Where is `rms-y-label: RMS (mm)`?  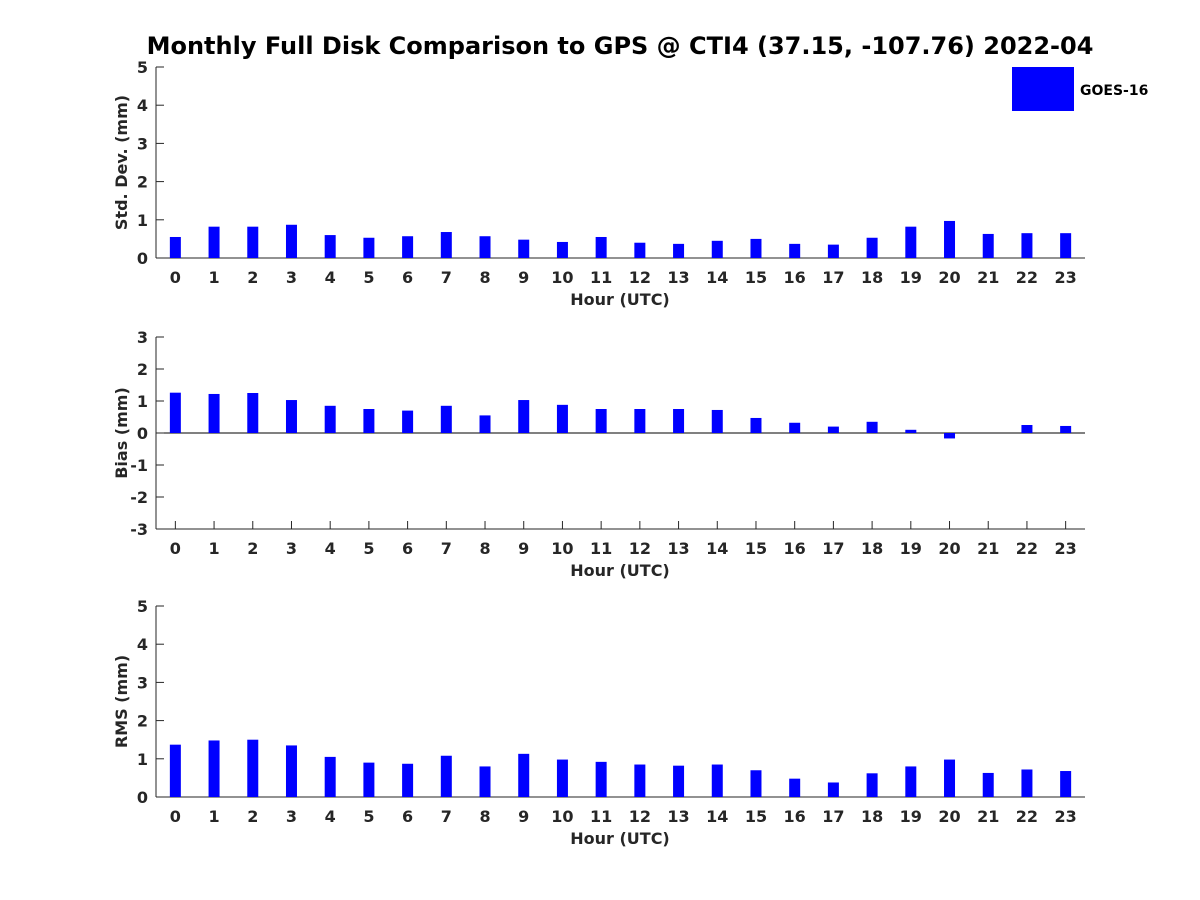 rms-y-label: RMS (mm) is located at coordinates (121, 701).